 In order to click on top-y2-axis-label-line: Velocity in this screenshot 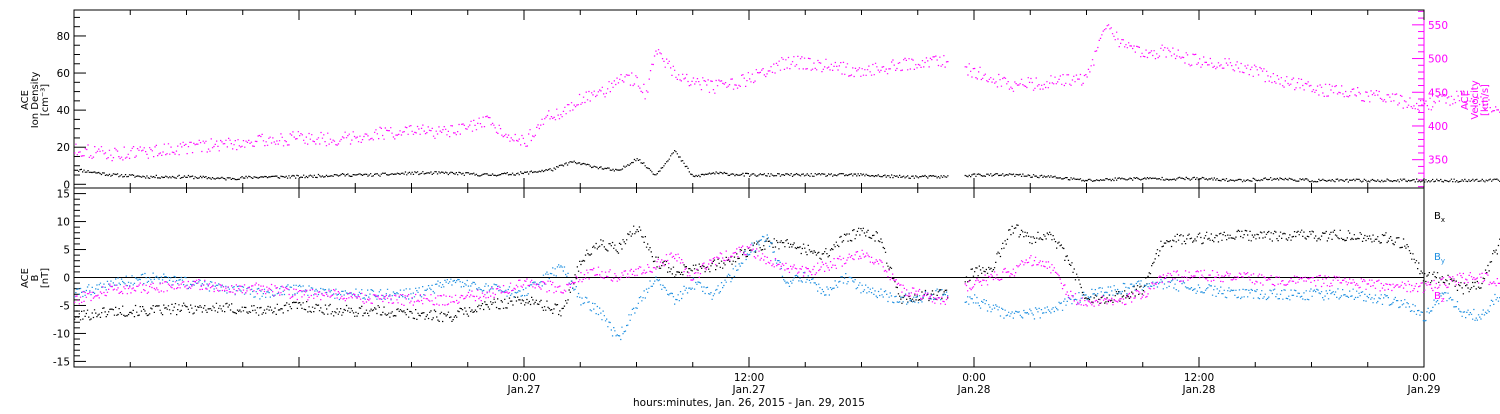, I will do `click(1475, 99)`.